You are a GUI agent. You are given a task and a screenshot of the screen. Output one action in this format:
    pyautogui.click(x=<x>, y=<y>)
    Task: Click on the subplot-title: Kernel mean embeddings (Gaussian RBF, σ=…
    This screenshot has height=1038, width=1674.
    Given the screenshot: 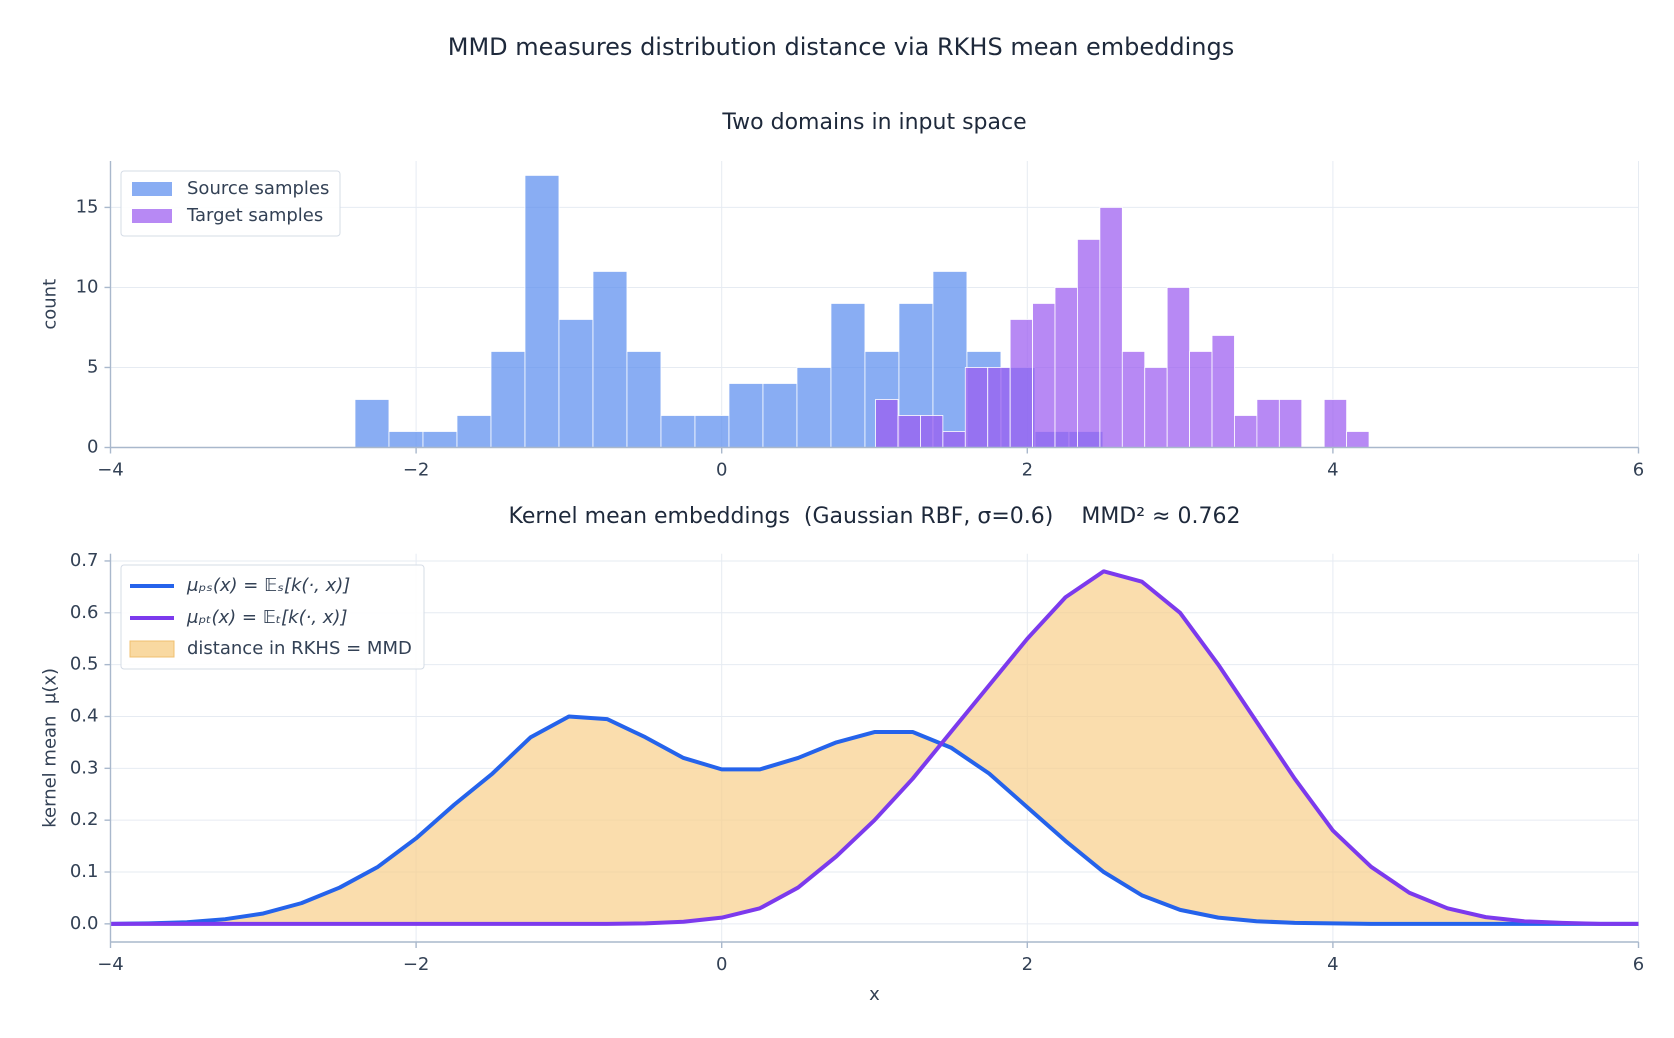 What is the action you would take?
    pyautogui.click(x=875, y=516)
    